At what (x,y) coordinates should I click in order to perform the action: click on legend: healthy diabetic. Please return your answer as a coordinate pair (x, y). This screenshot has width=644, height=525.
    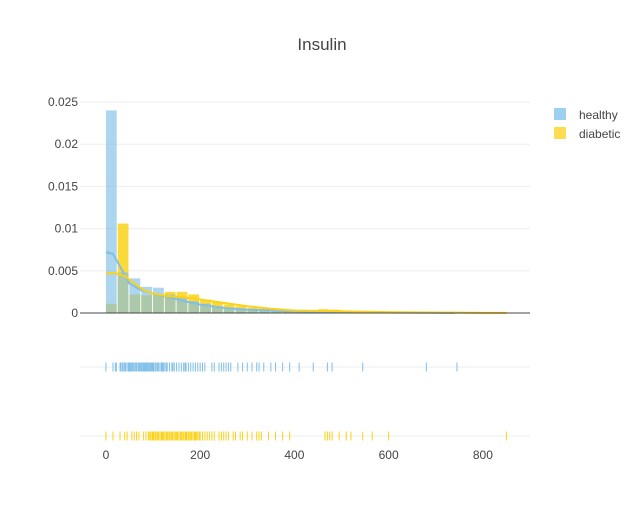
    Looking at the image, I should click on (587, 124).